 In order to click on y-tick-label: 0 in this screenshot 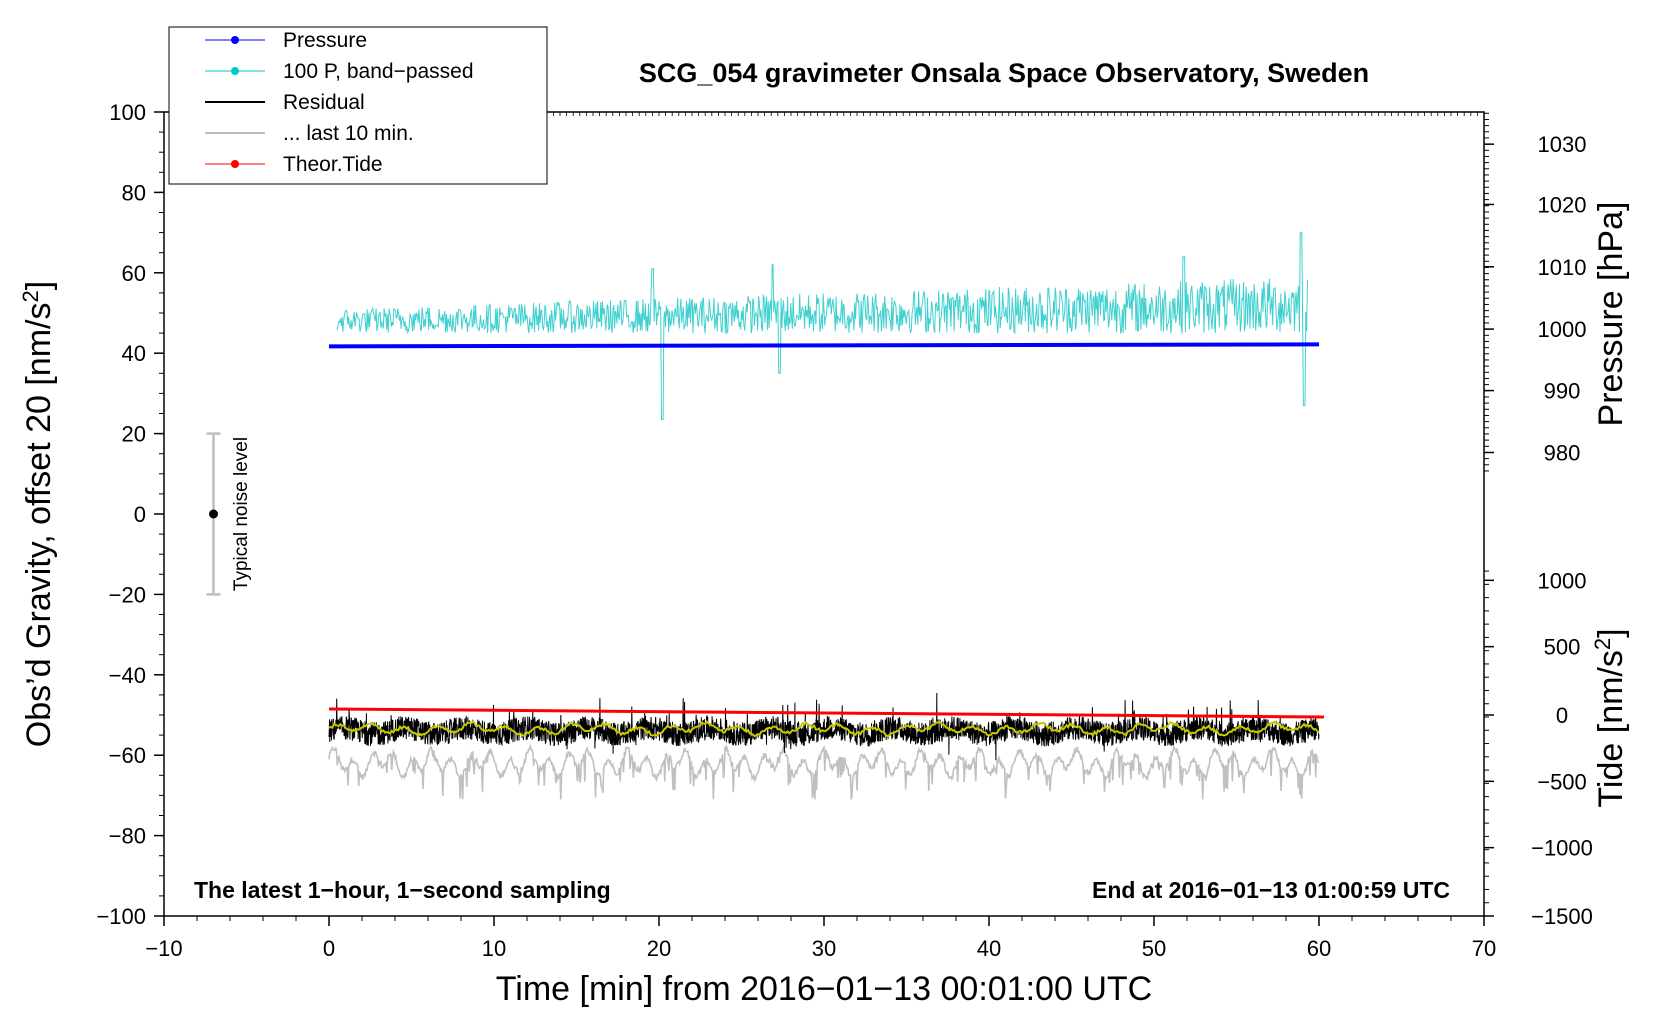, I will do `click(140, 514)`.